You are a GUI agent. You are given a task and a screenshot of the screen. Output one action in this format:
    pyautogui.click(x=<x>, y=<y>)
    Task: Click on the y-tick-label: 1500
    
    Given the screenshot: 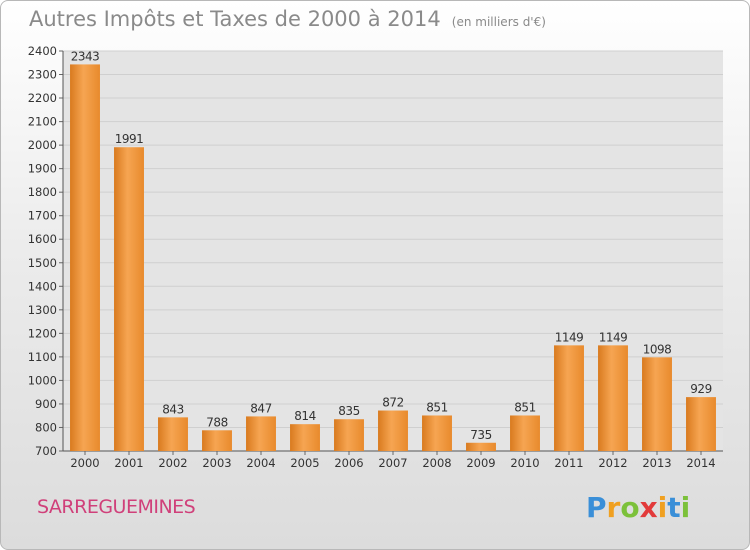 What is the action you would take?
    pyautogui.click(x=42, y=263)
    